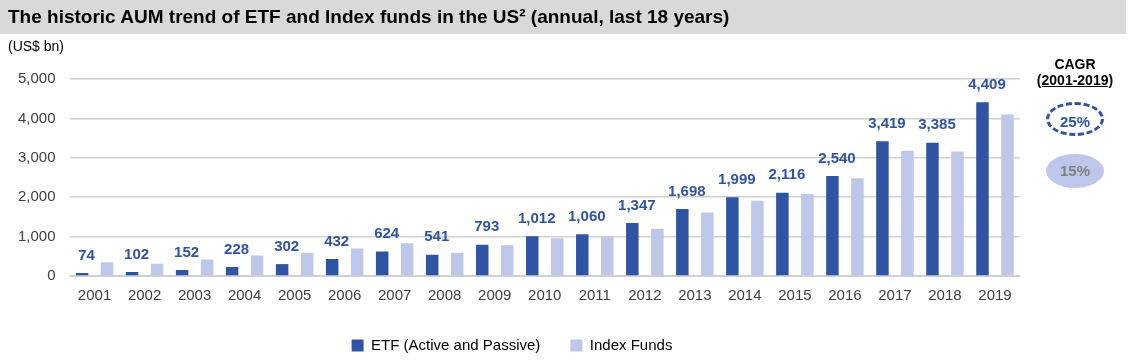 This screenshot has height=363, width=1130. I want to click on data-label: 74, so click(87, 254).